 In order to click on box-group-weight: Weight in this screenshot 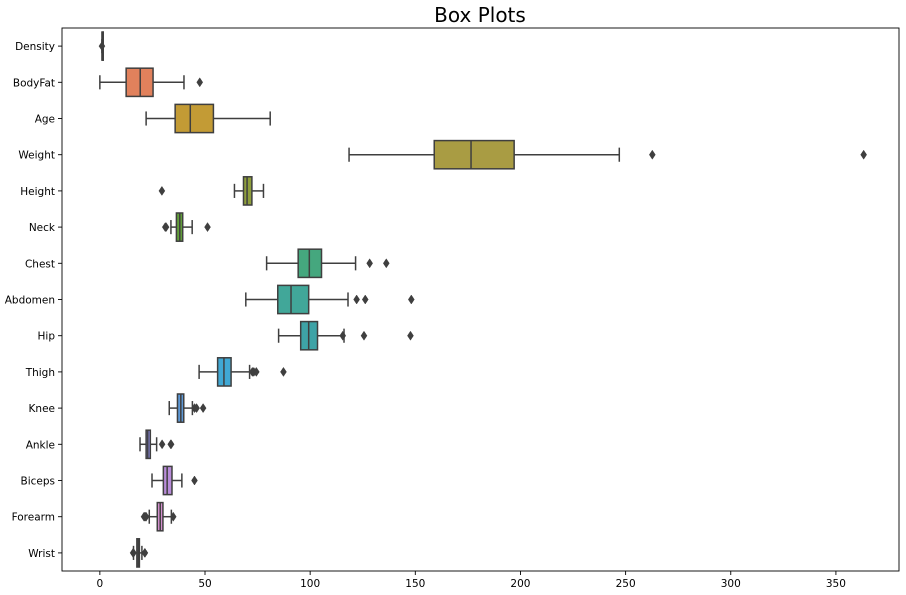, I will do `click(442, 154)`.